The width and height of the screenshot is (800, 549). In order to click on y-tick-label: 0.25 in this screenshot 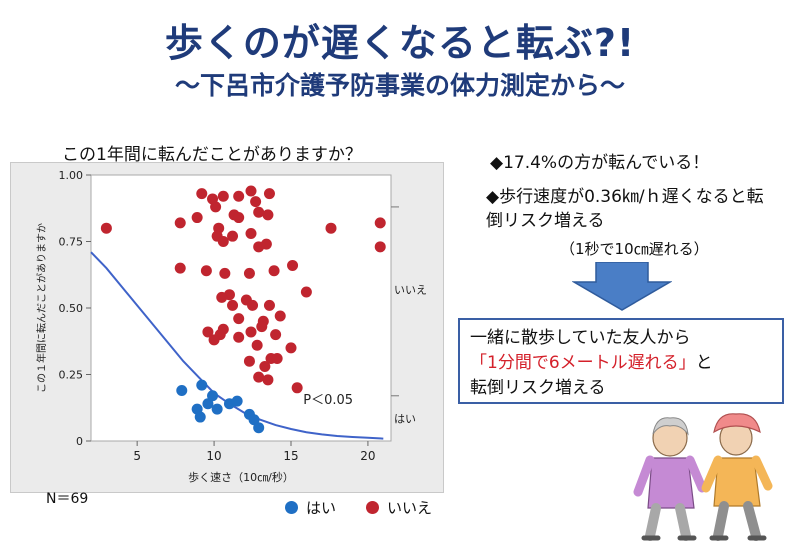, I will do `click(71, 375)`.